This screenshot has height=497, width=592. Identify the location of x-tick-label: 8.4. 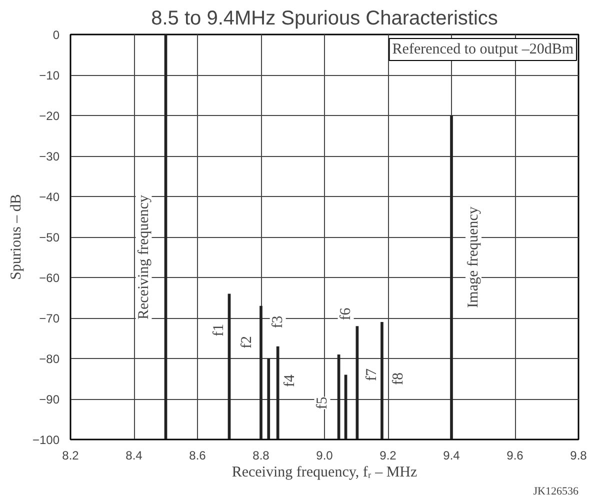
(134, 455).